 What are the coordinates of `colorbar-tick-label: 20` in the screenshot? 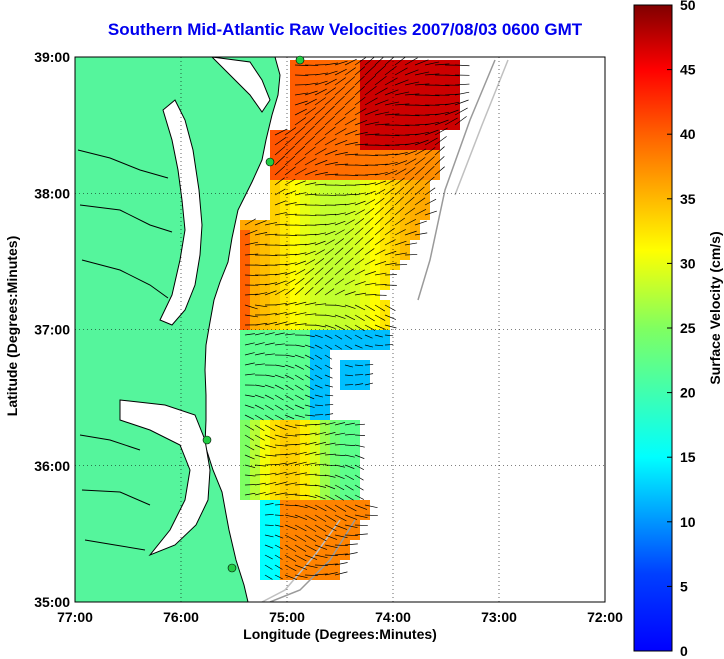 It's located at (688, 393).